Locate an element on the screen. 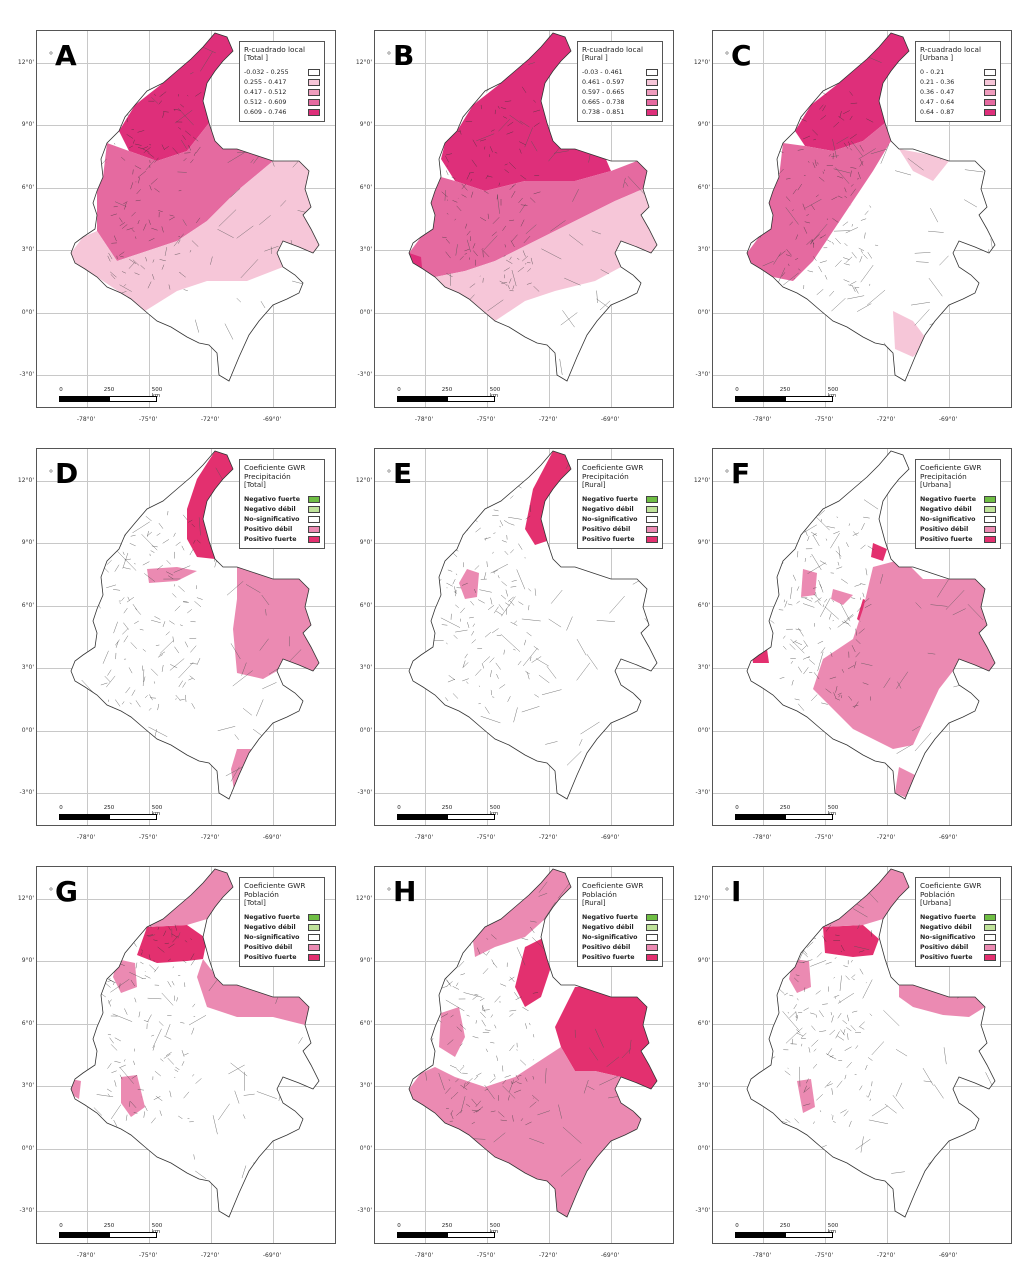 The width and height of the screenshot is (1024, 1275). region-fill is located at coordinates (452, 1032).